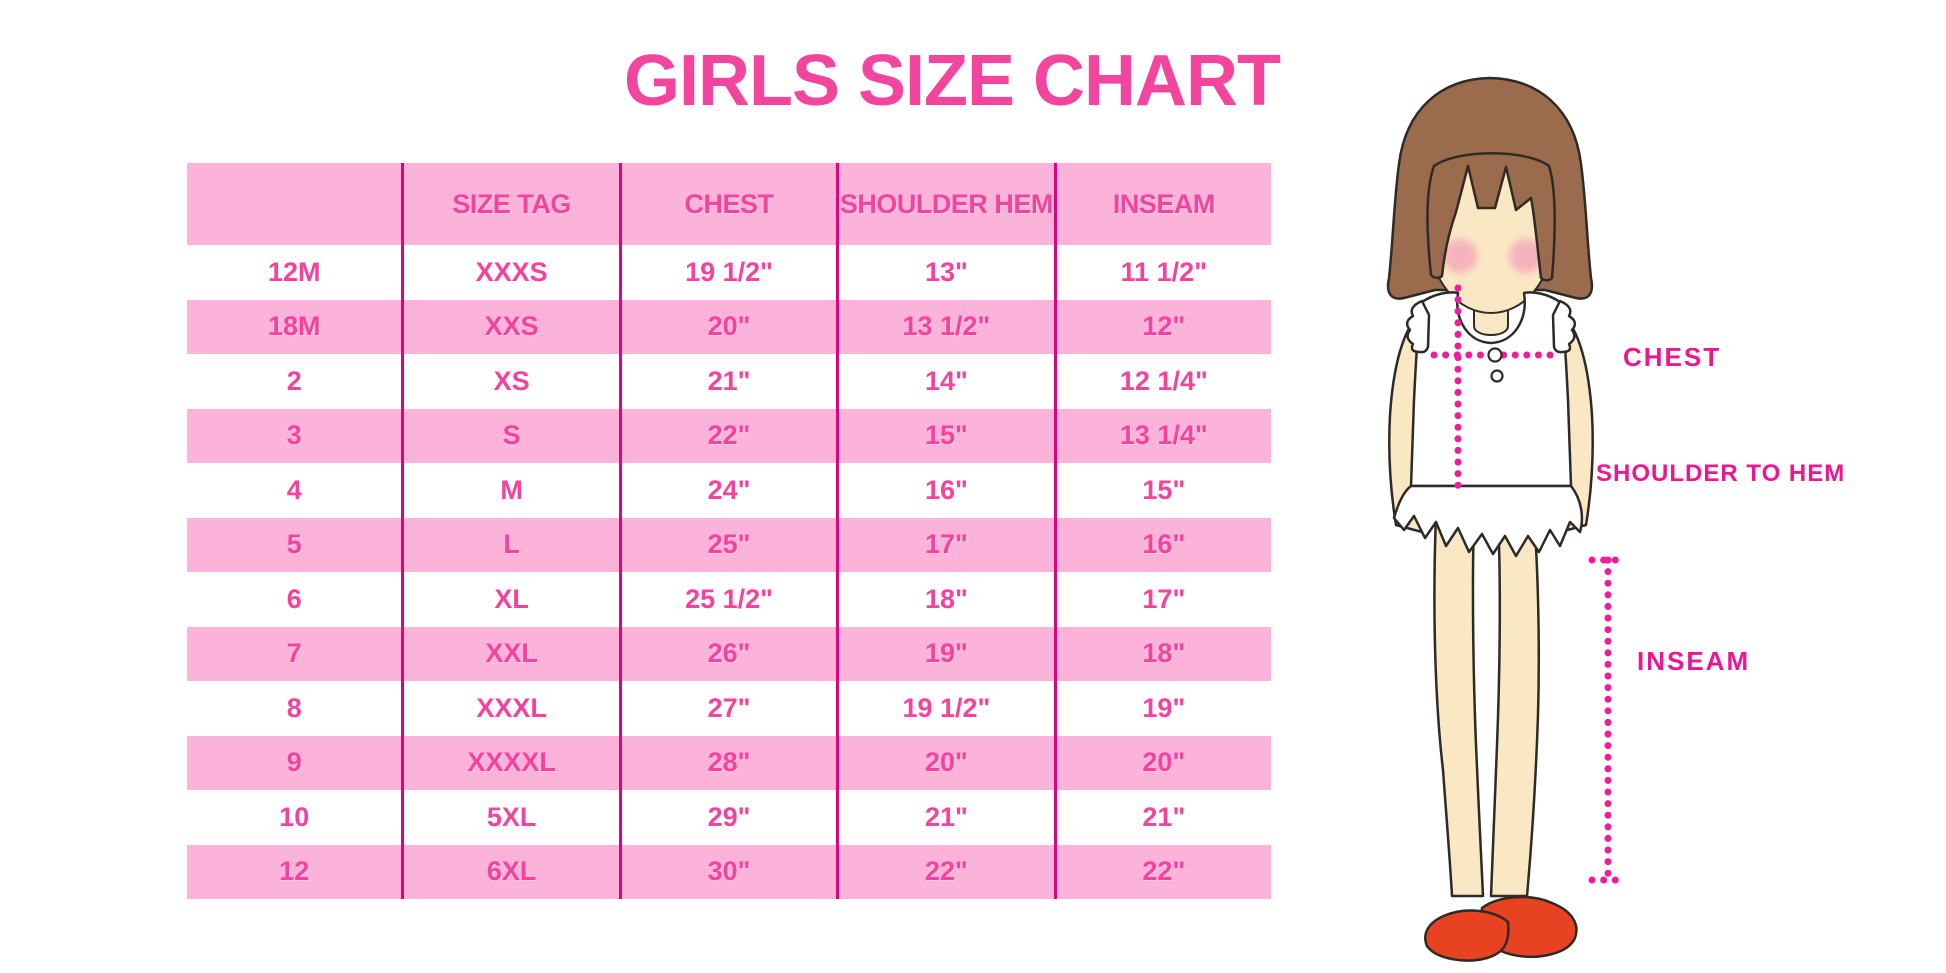 The width and height of the screenshot is (1946, 973). I want to click on cell-inseam: 18", so click(1162, 653).